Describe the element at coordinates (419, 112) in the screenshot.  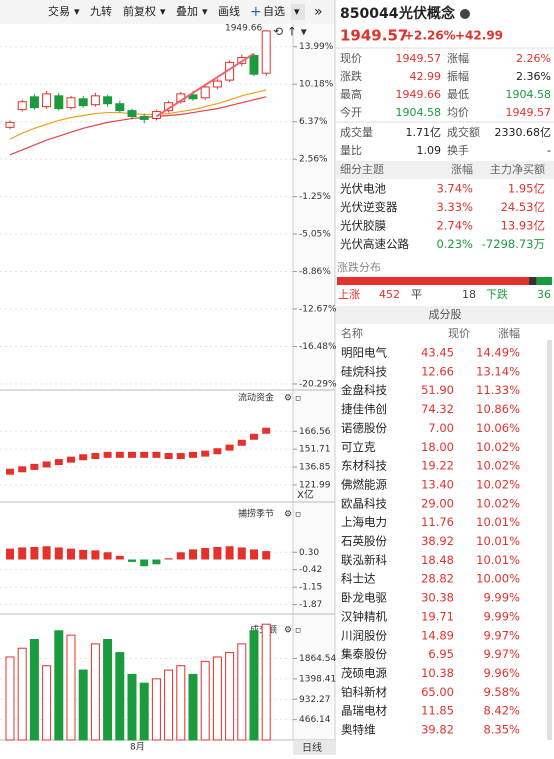
I see `quote-value: 1904.58` at that location.